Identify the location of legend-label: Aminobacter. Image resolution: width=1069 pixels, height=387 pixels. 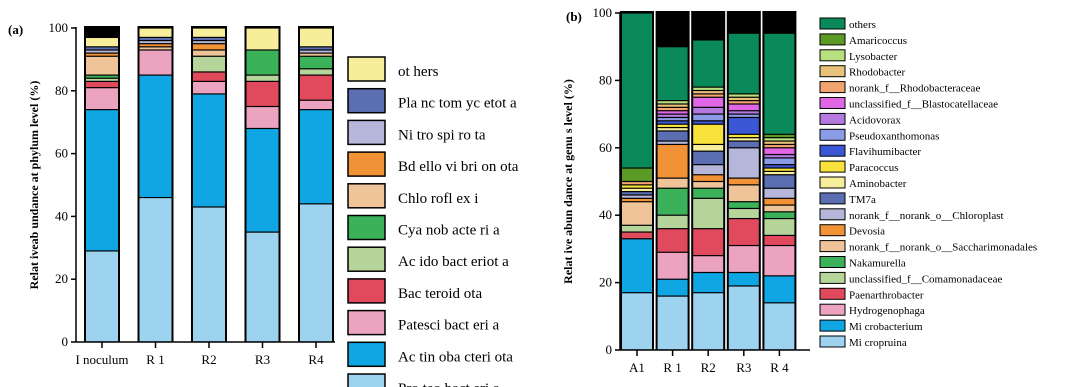
(878, 184).